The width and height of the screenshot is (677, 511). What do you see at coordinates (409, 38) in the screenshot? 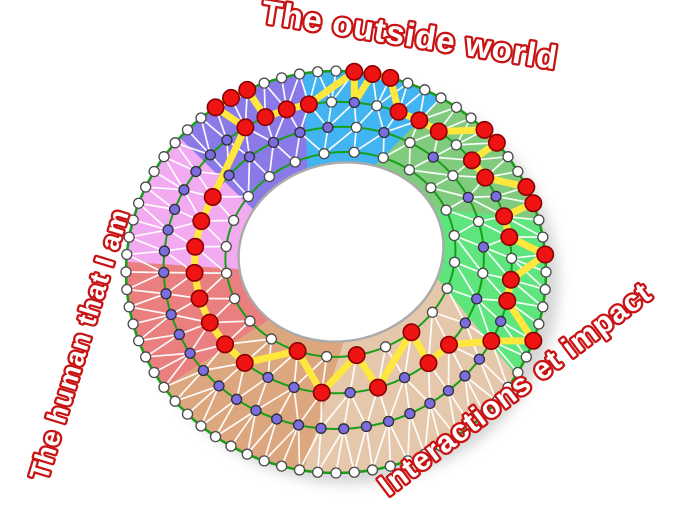
I see `label-the-outside-world: The outside world` at bounding box center [409, 38].